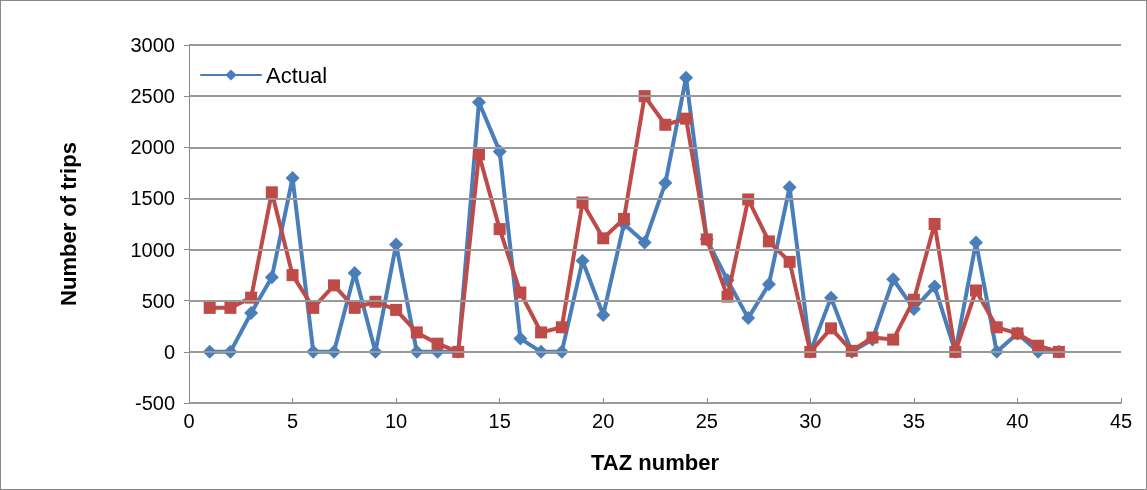 The width and height of the screenshot is (1147, 490). What do you see at coordinates (810, 421) in the screenshot?
I see `x-tick-label: 30` at bounding box center [810, 421].